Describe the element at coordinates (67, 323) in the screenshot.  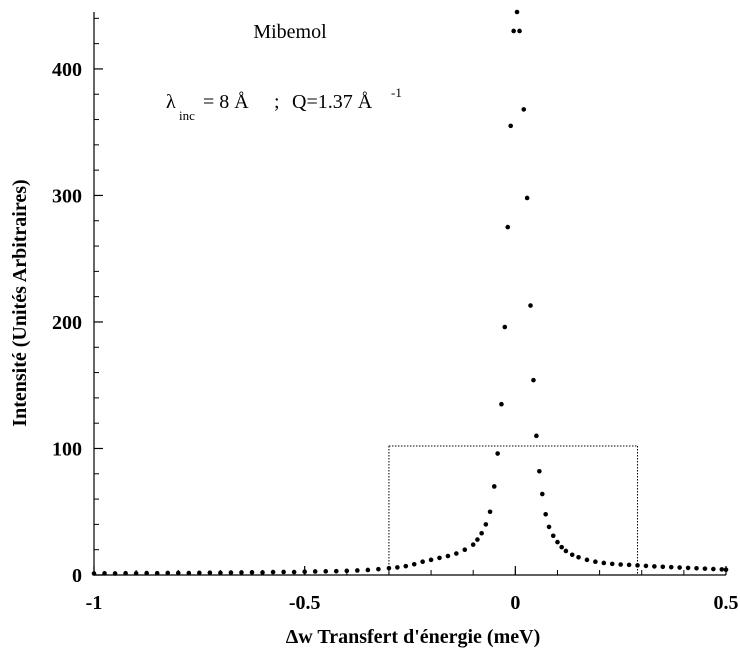
I see `y-tick-label: 200` at that location.